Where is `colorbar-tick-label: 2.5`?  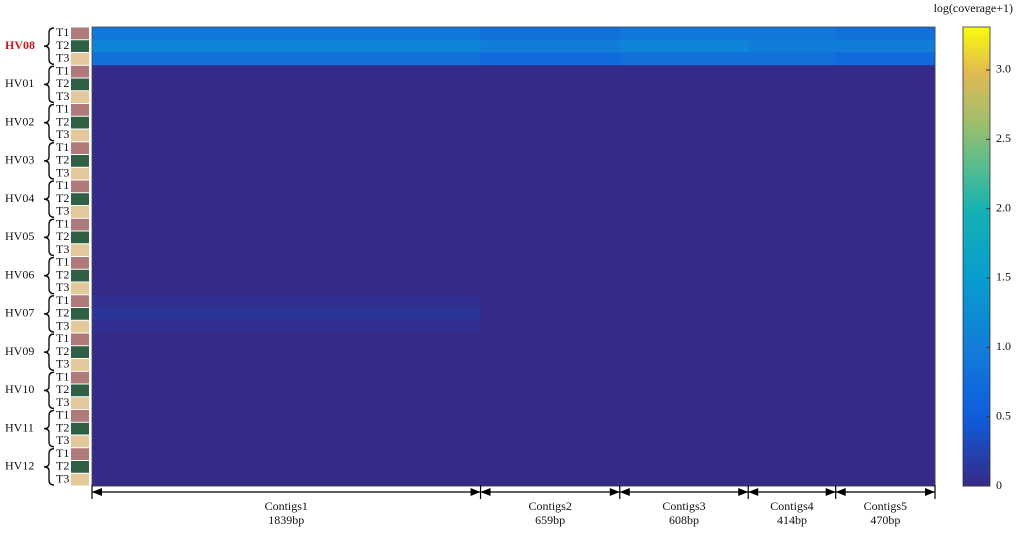 colorbar-tick-label: 2.5 is located at coordinates (1003, 138).